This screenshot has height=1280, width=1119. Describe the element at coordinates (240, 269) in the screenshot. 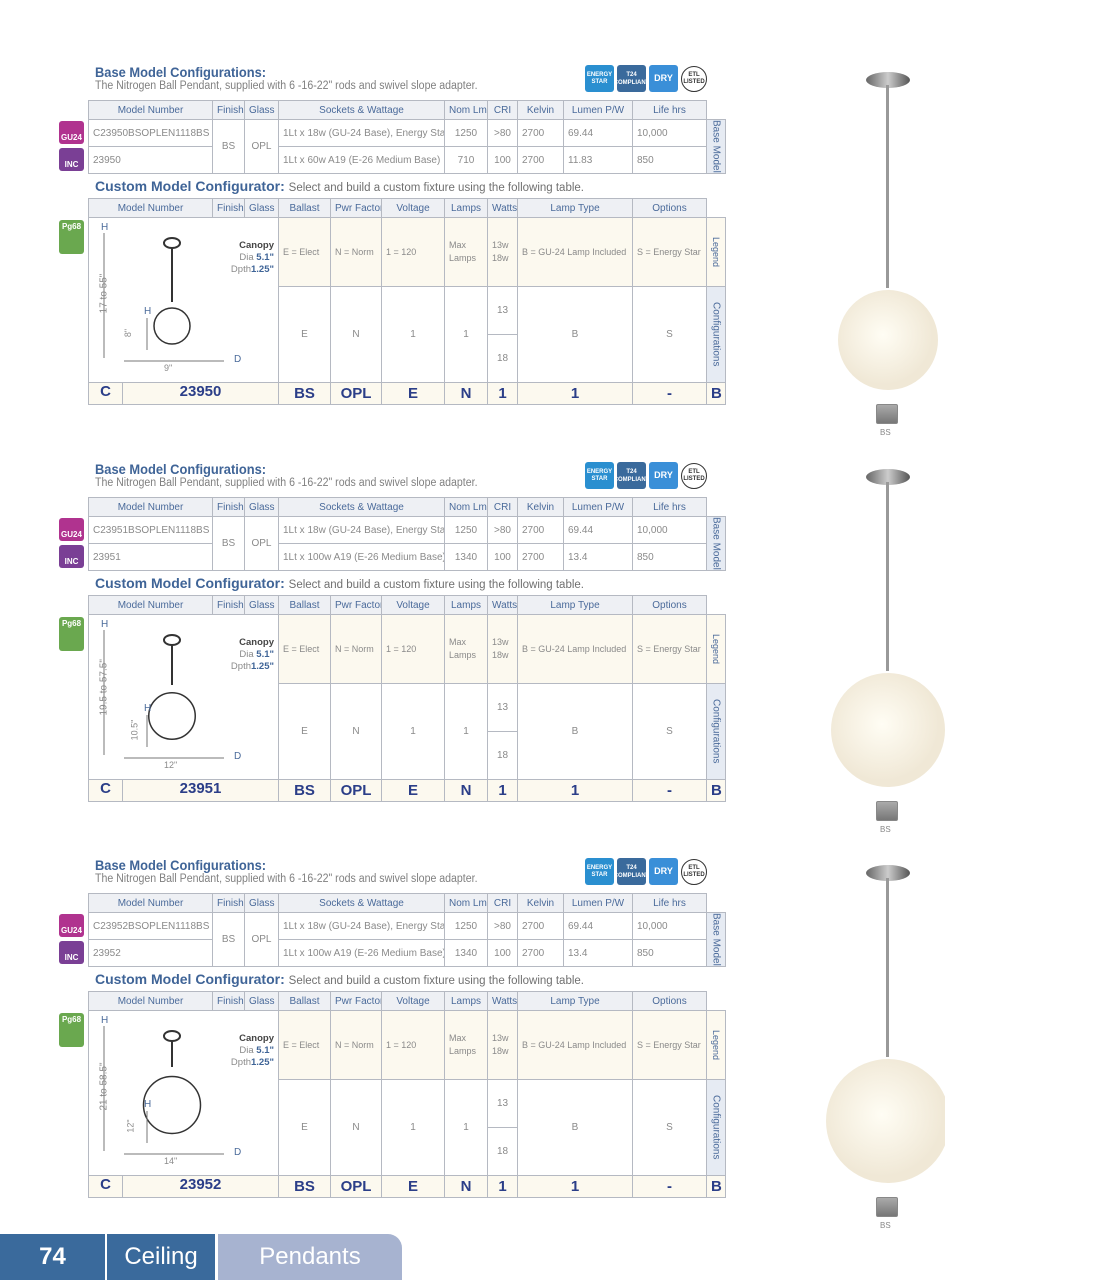

I see `depth-label: Dpth` at that location.